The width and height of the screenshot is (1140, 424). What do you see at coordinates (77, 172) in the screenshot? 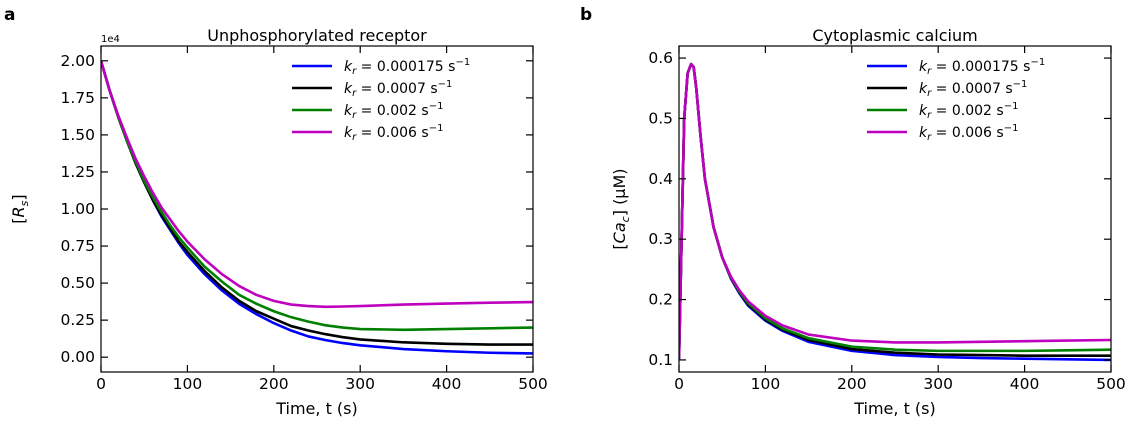
I see `y-tick-label: 1.25` at bounding box center [77, 172].